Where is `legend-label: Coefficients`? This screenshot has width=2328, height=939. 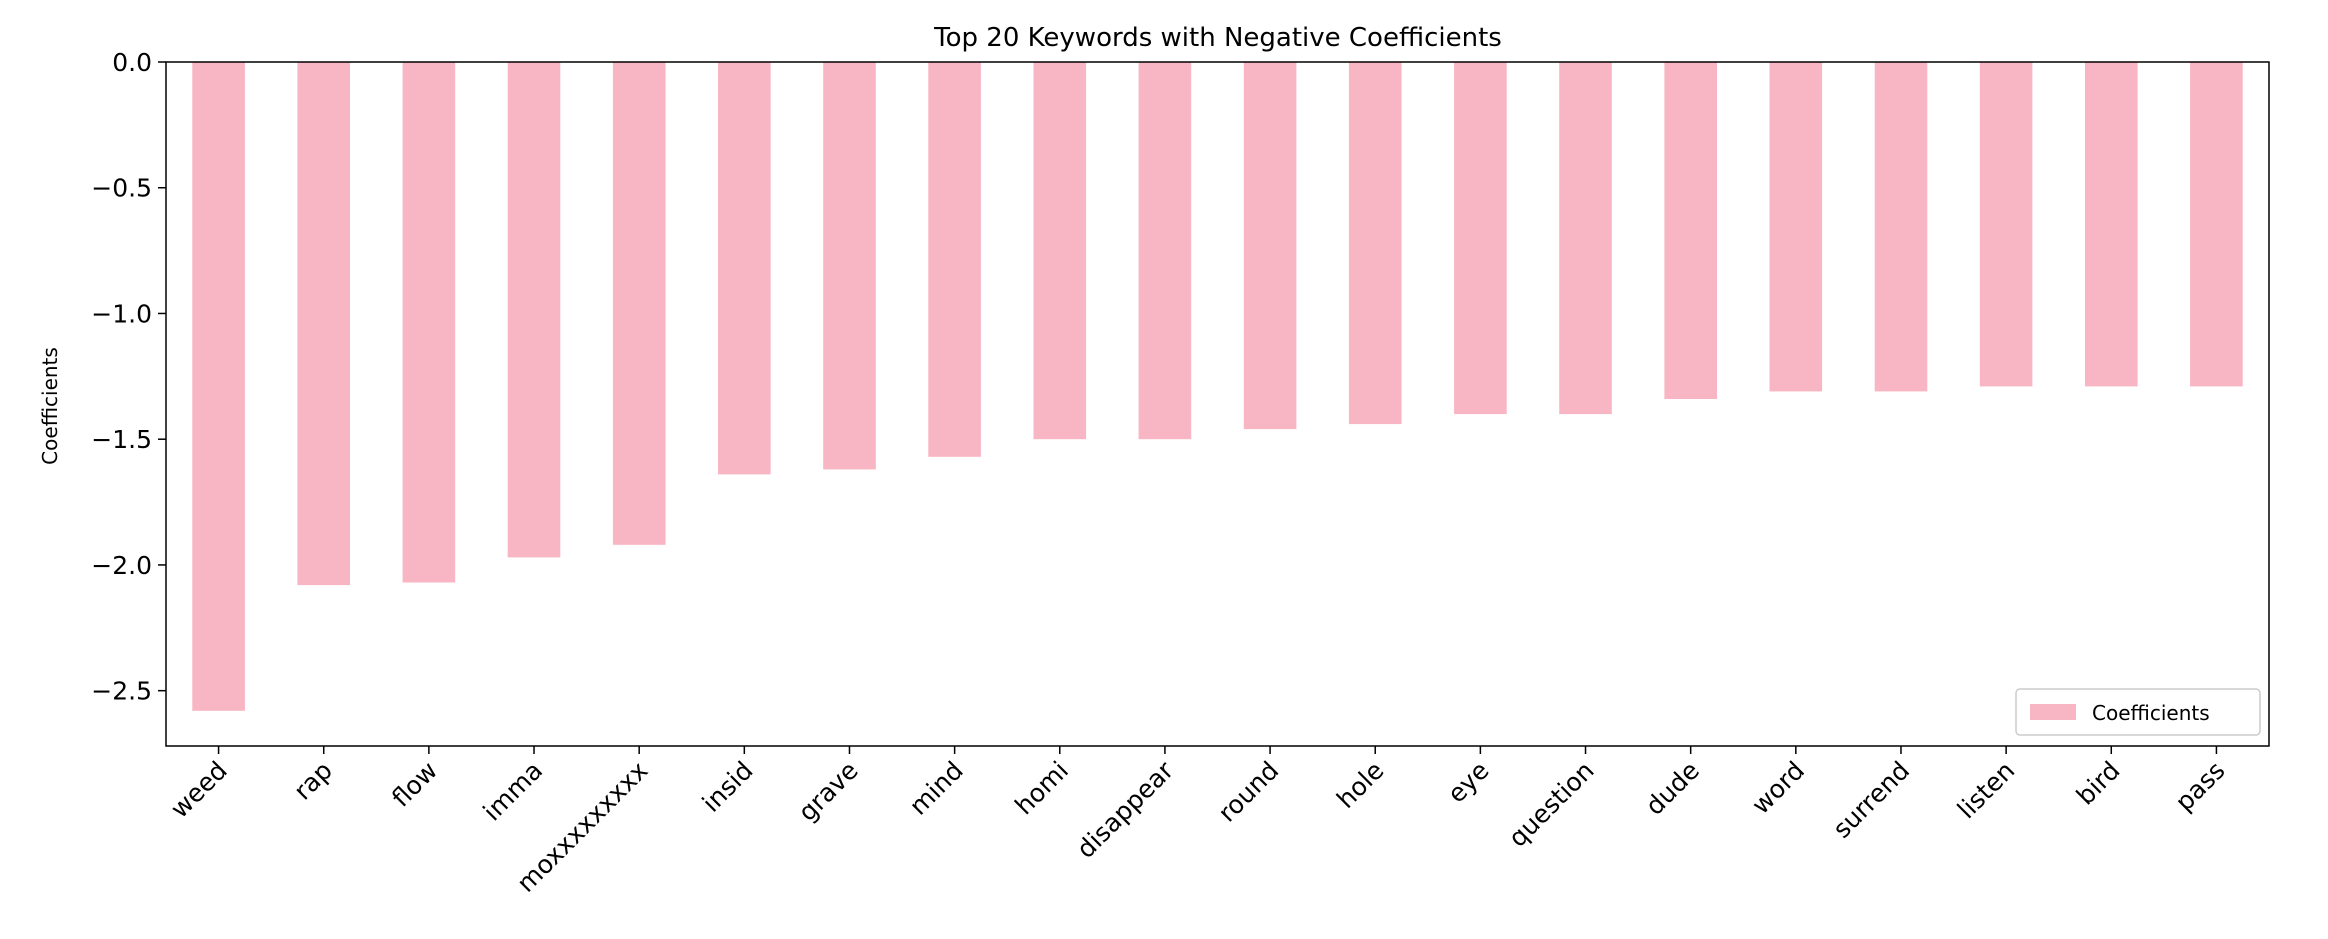 legend-label: Coefficients is located at coordinates (2151, 713).